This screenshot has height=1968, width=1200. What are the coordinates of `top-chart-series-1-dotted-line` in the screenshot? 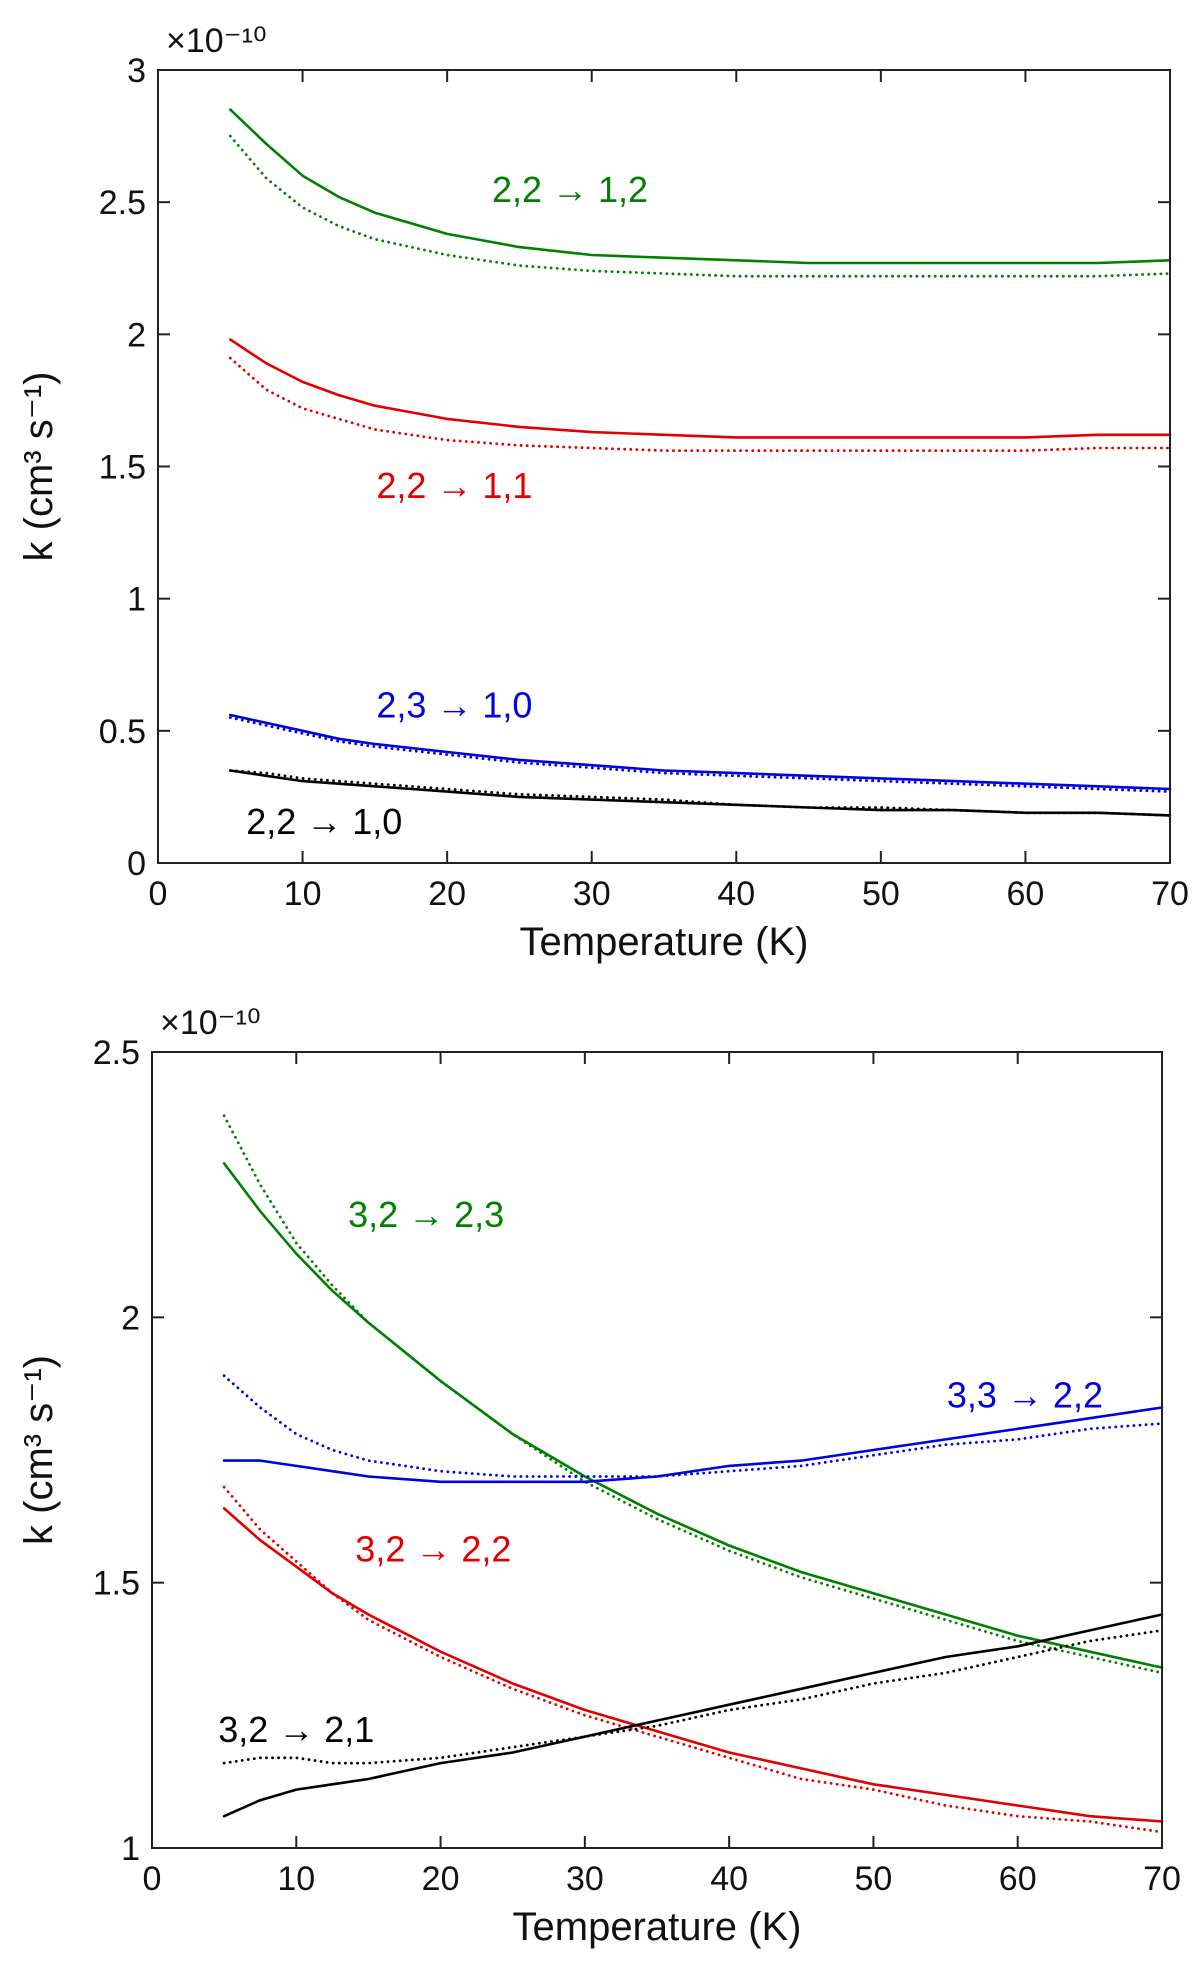 It's located at (700, 206).